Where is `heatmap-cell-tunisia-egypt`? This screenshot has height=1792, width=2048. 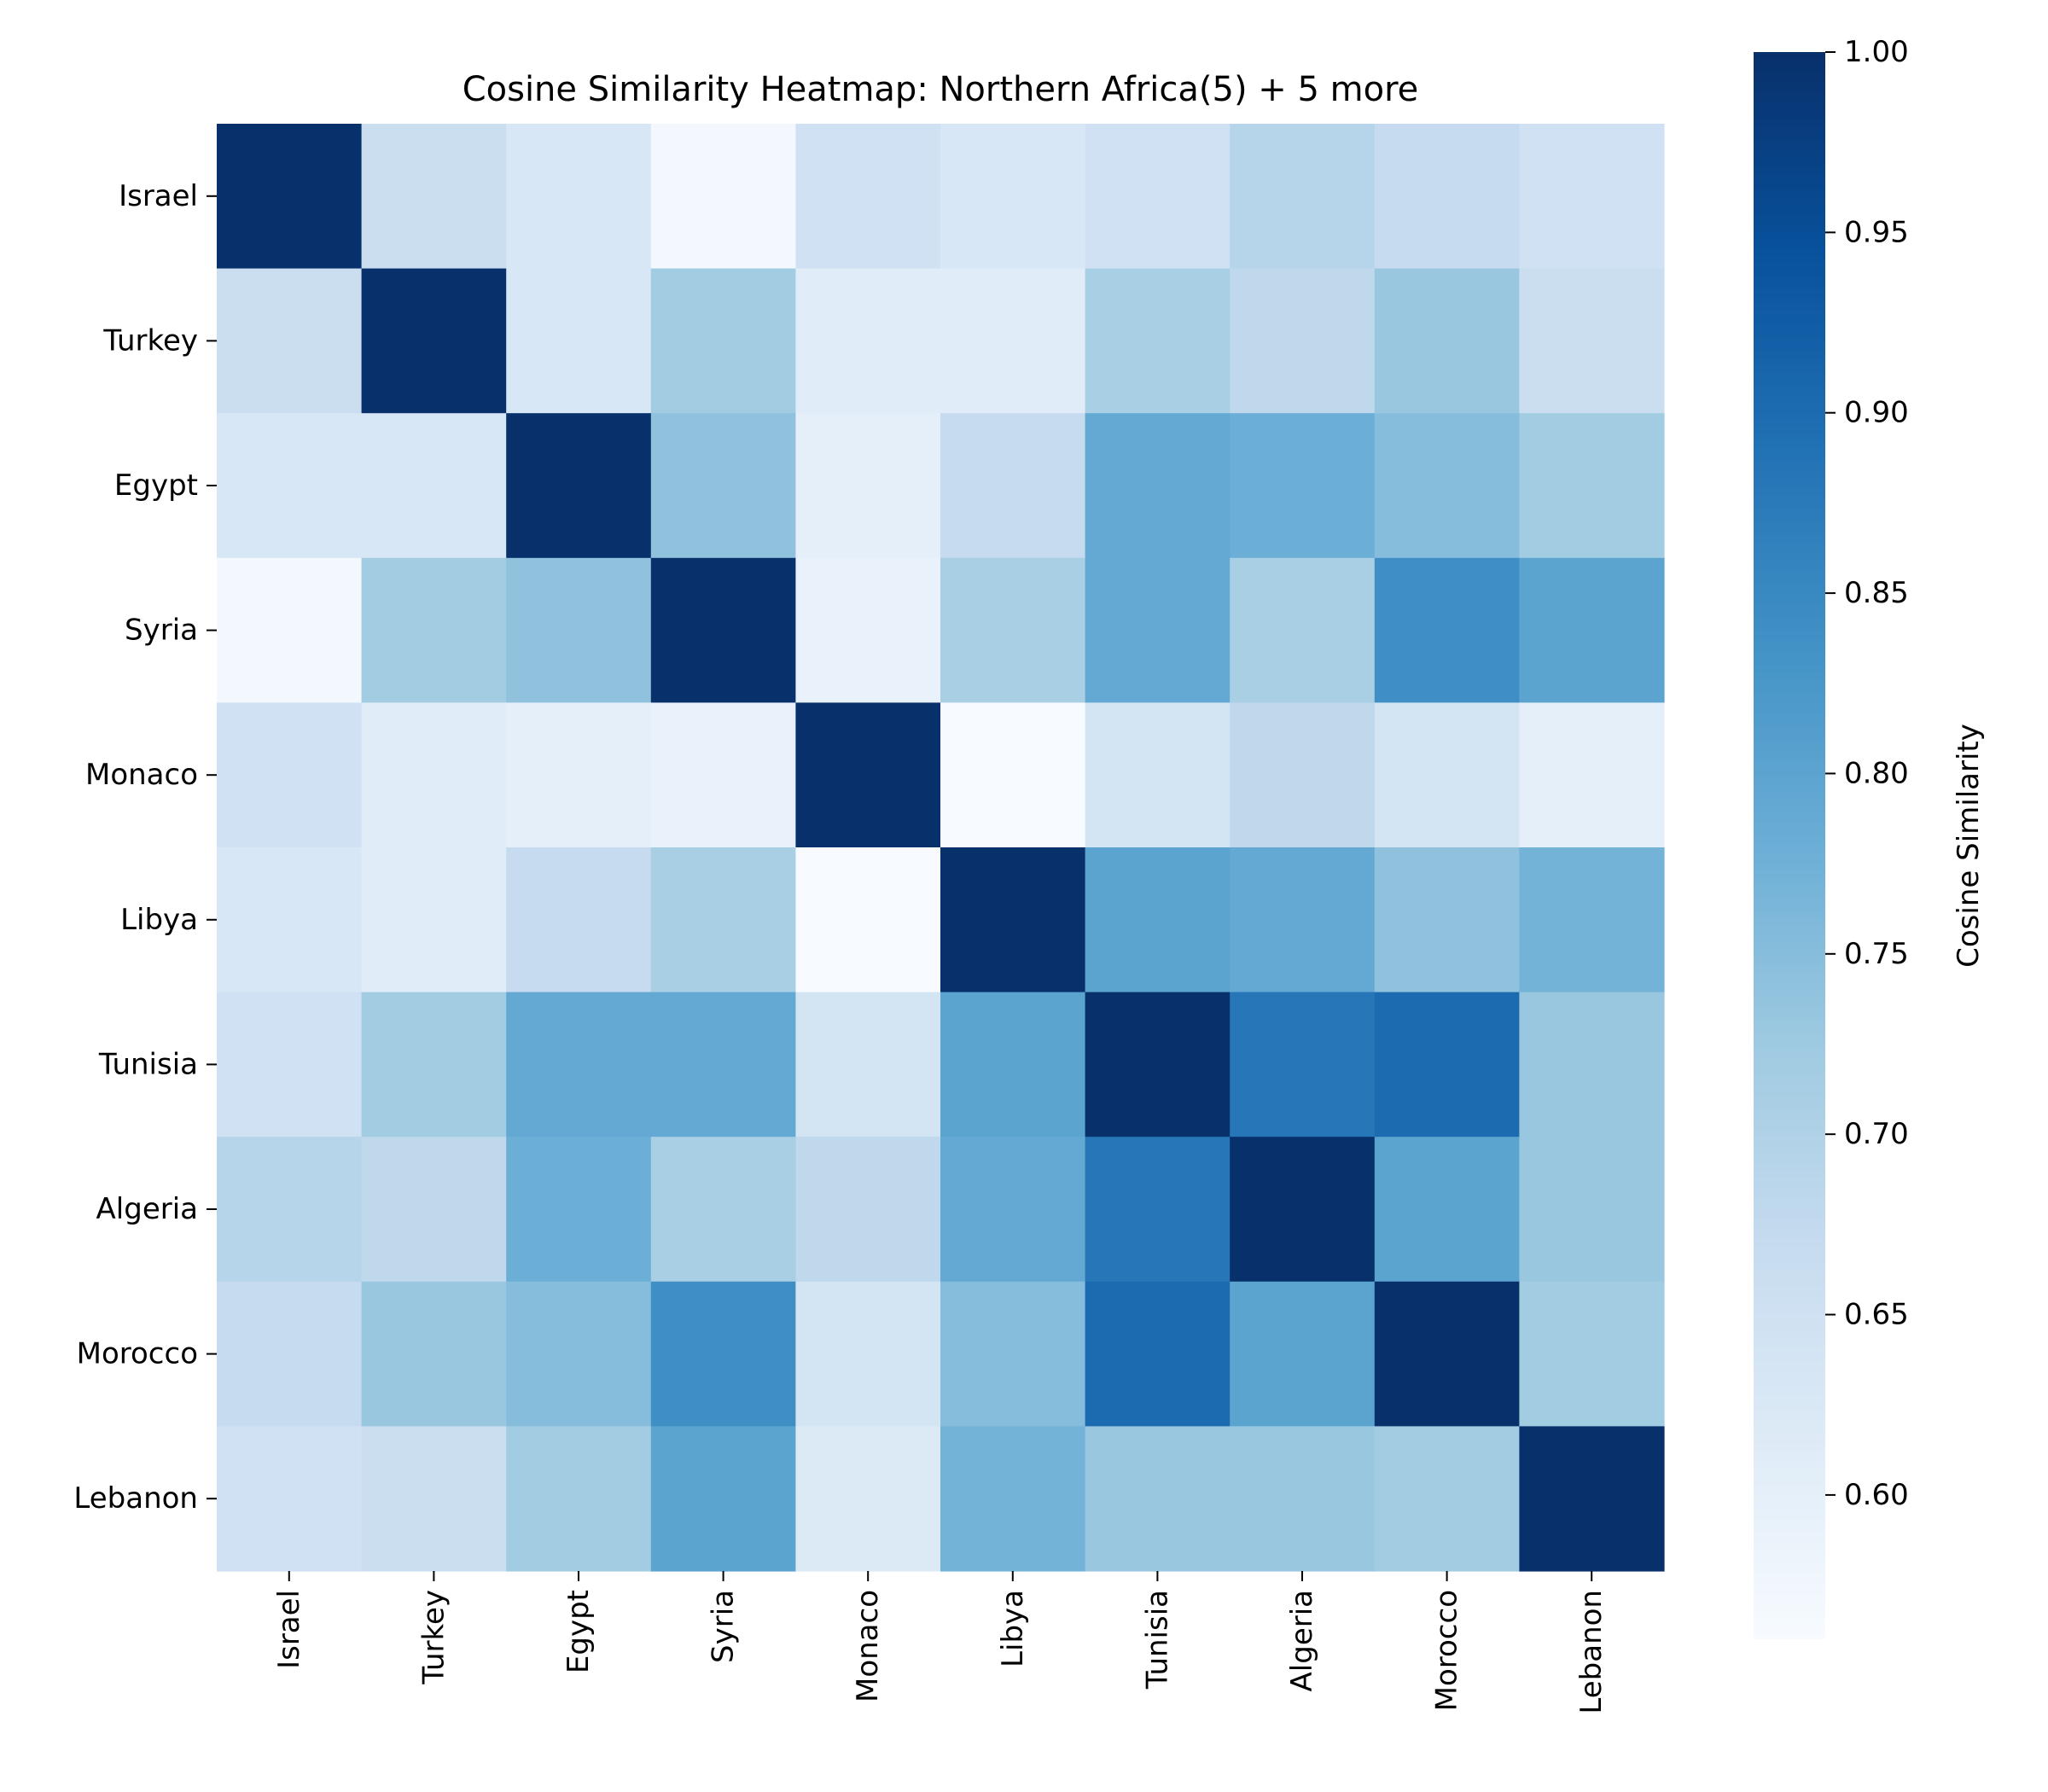
heatmap-cell-tunisia-egypt is located at coordinates (579, 1064).